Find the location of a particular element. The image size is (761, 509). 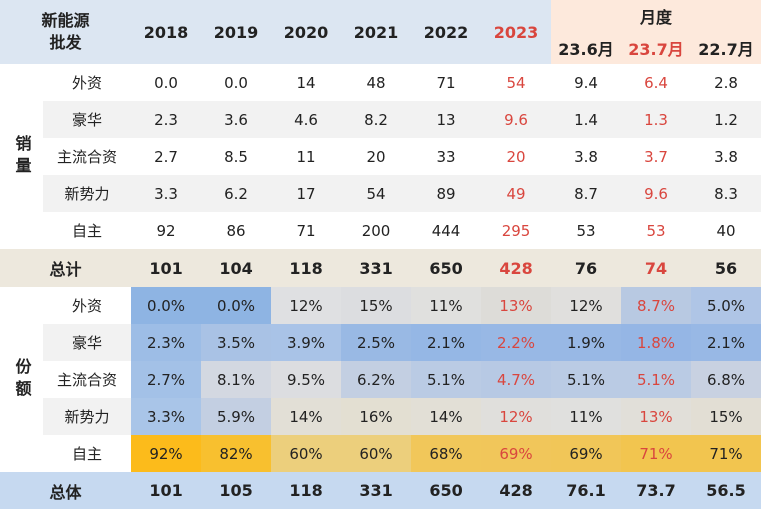

sales-total-row-value: 101 is located at coordinates (166, 268).